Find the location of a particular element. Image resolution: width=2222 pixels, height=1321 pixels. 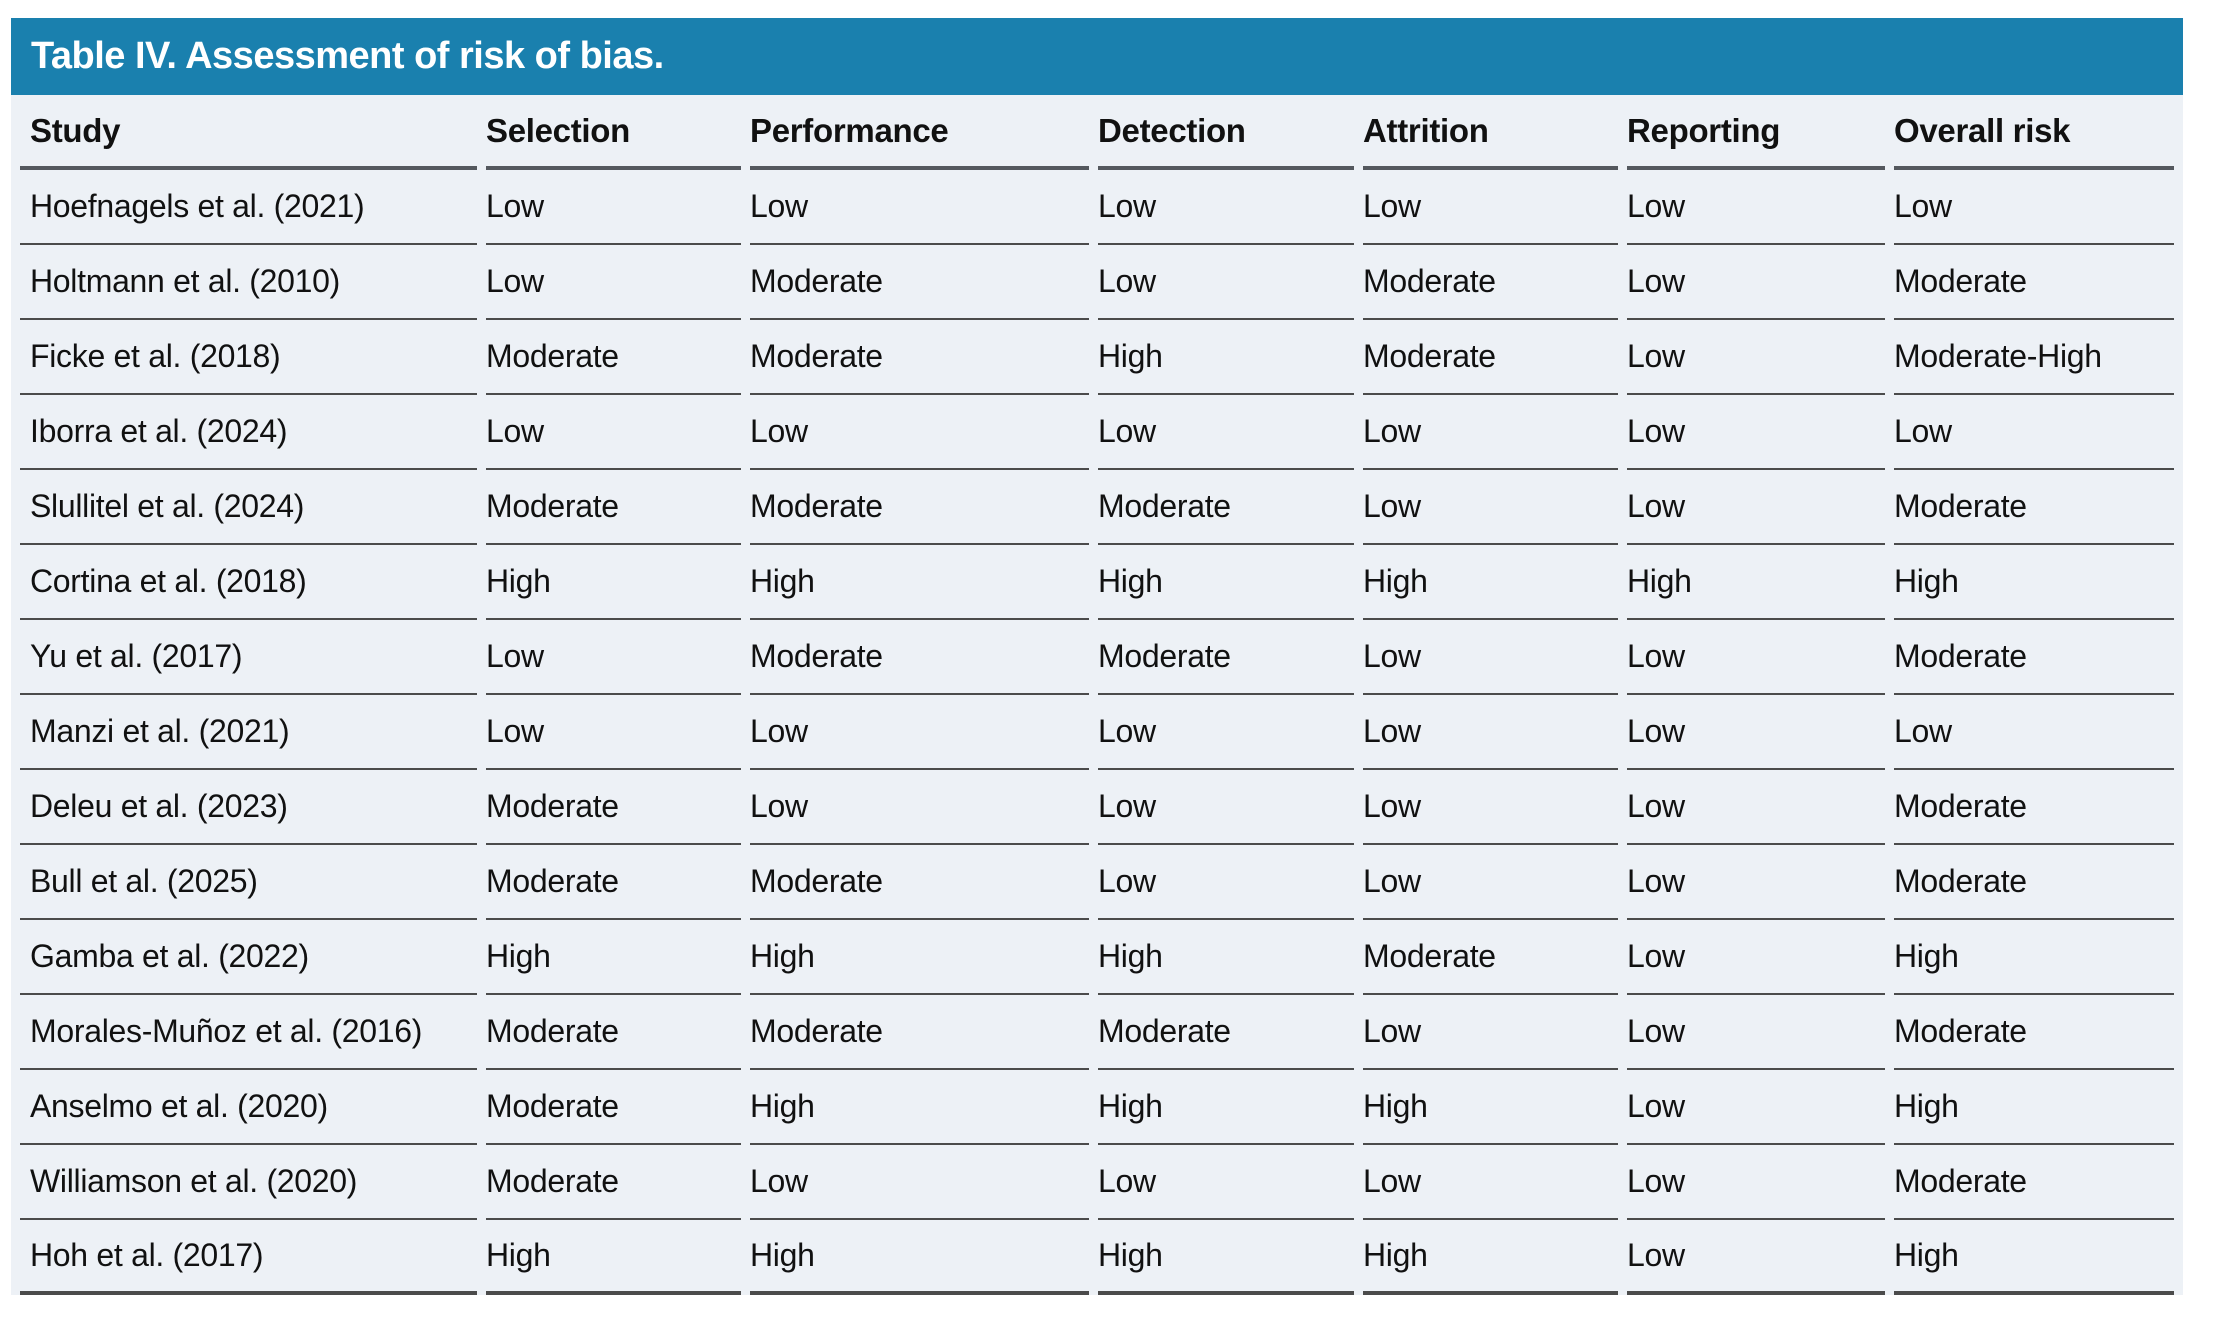

risk-cell: Moderate-High is located at coordinates (2034, 357).